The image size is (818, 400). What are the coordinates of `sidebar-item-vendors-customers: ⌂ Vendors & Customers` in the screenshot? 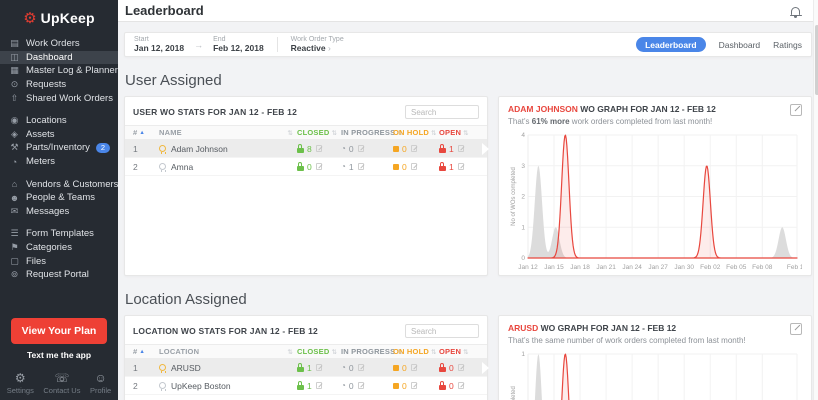 It's located at (59, 184).